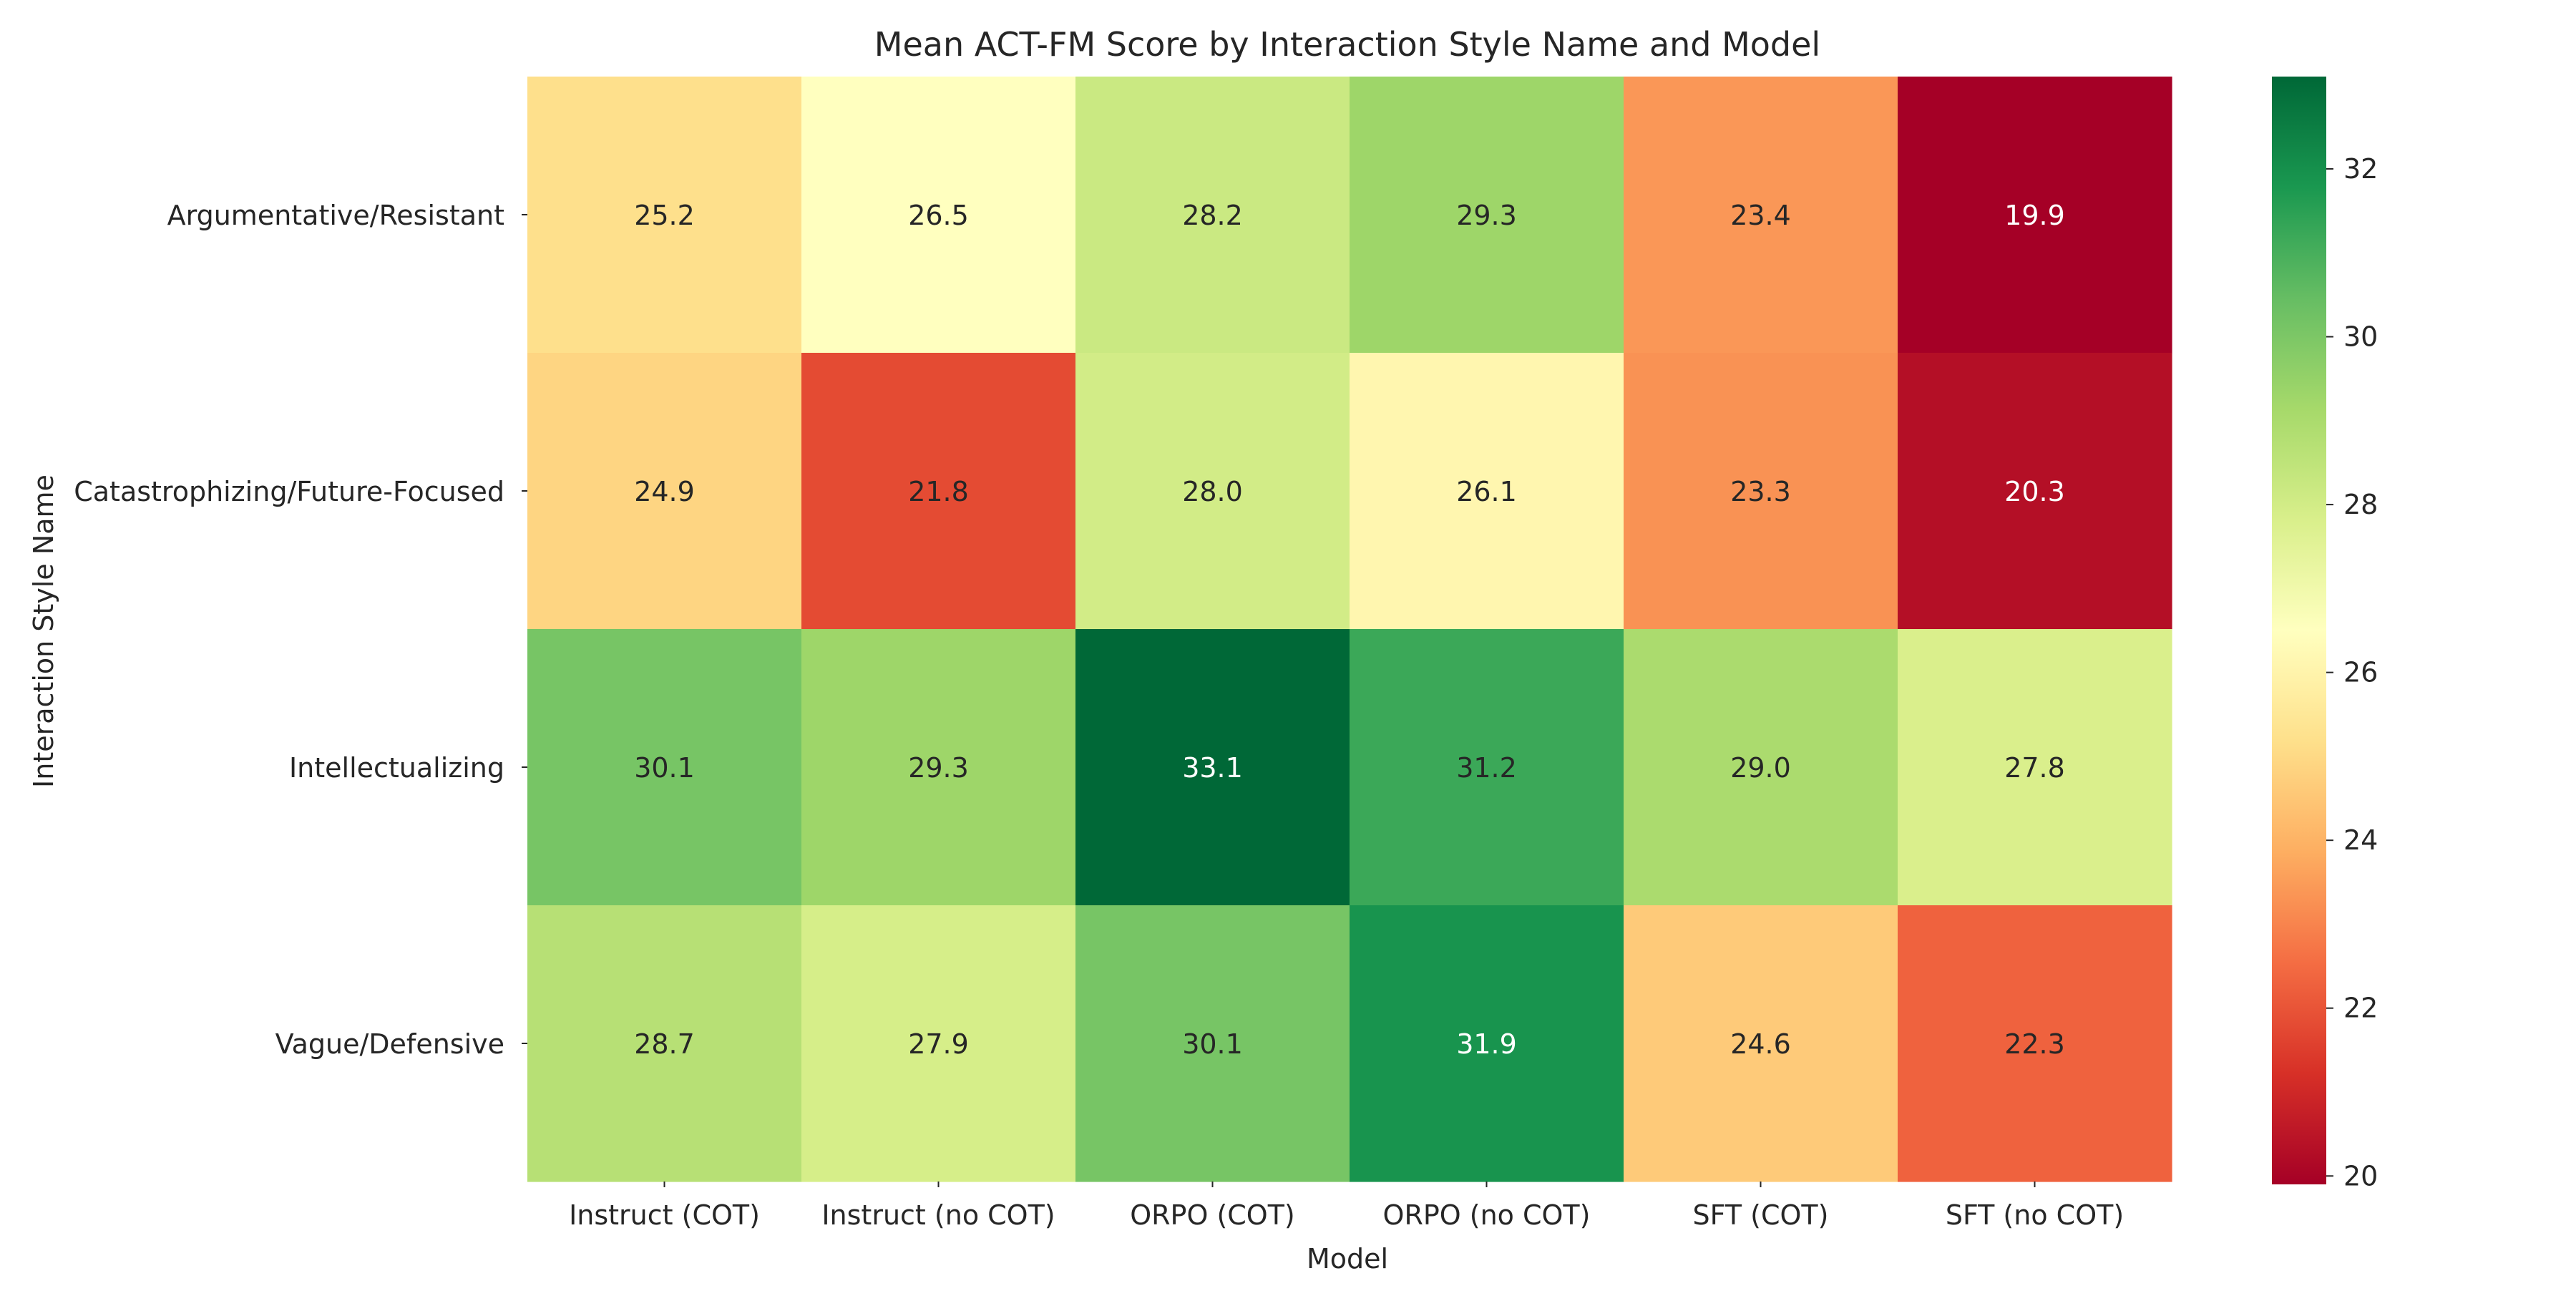 This screenshot has height=1291, width=2576. I want to click on cell-value-label: 31.2, so click(1486, 768).